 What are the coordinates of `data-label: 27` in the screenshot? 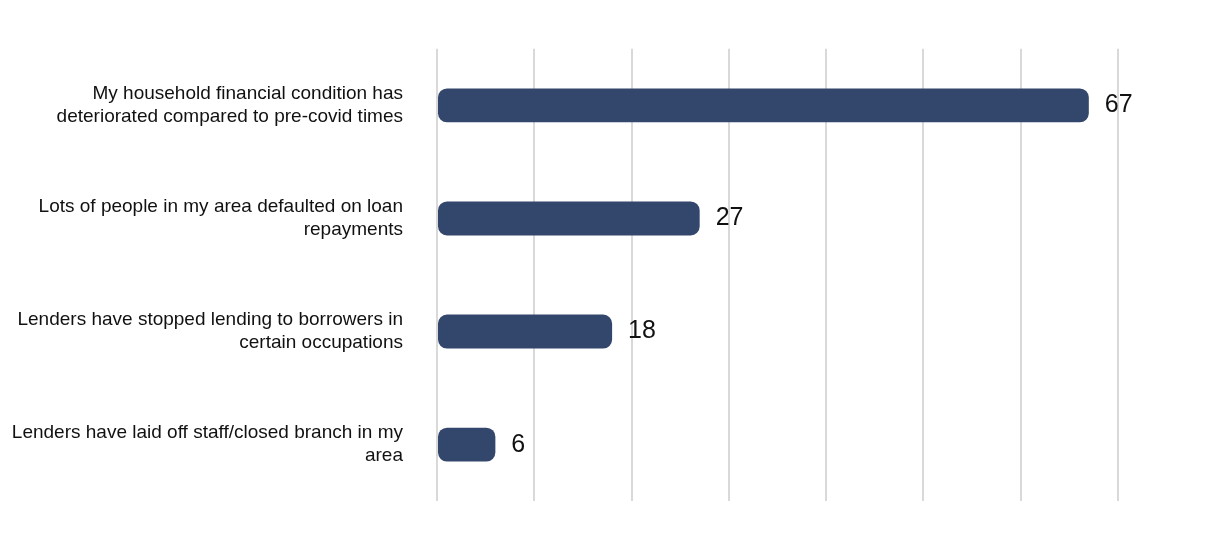 It's located at (729, 216).